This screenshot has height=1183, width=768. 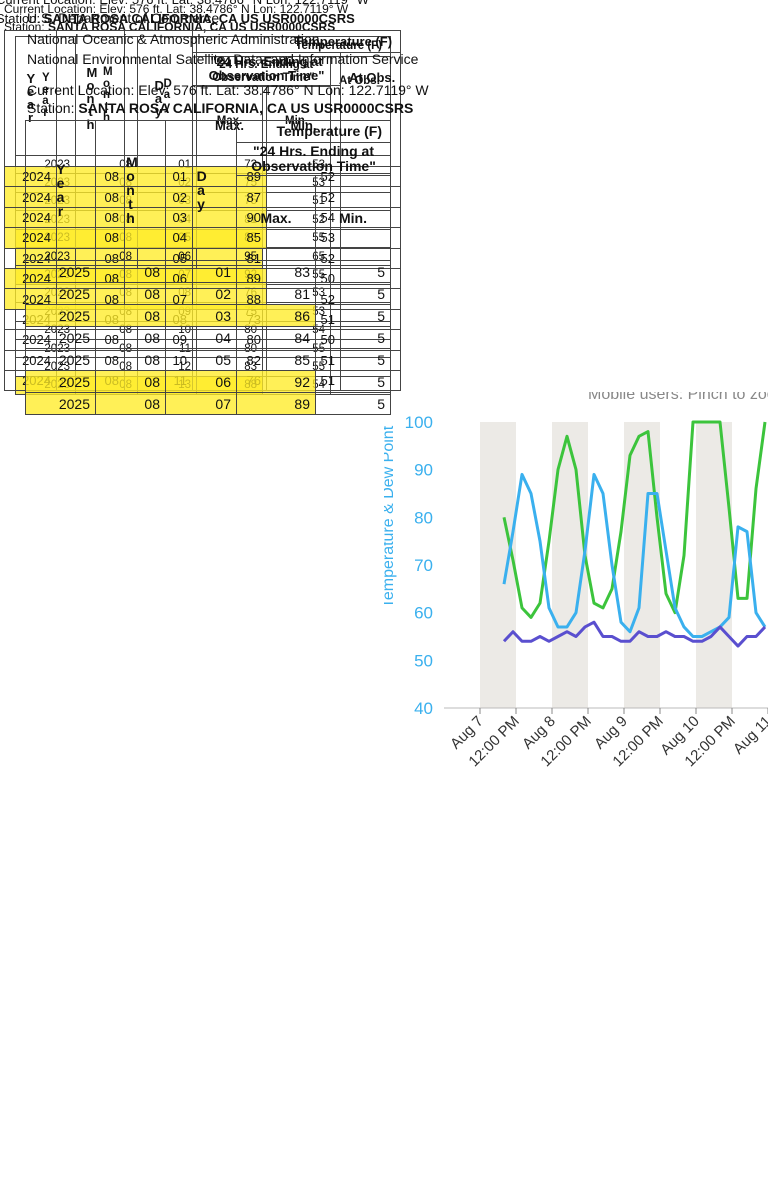 What do you see at coordinates (201, 293) in the screenshot?
I see `cell: 02` at bounding box center [201, 293].